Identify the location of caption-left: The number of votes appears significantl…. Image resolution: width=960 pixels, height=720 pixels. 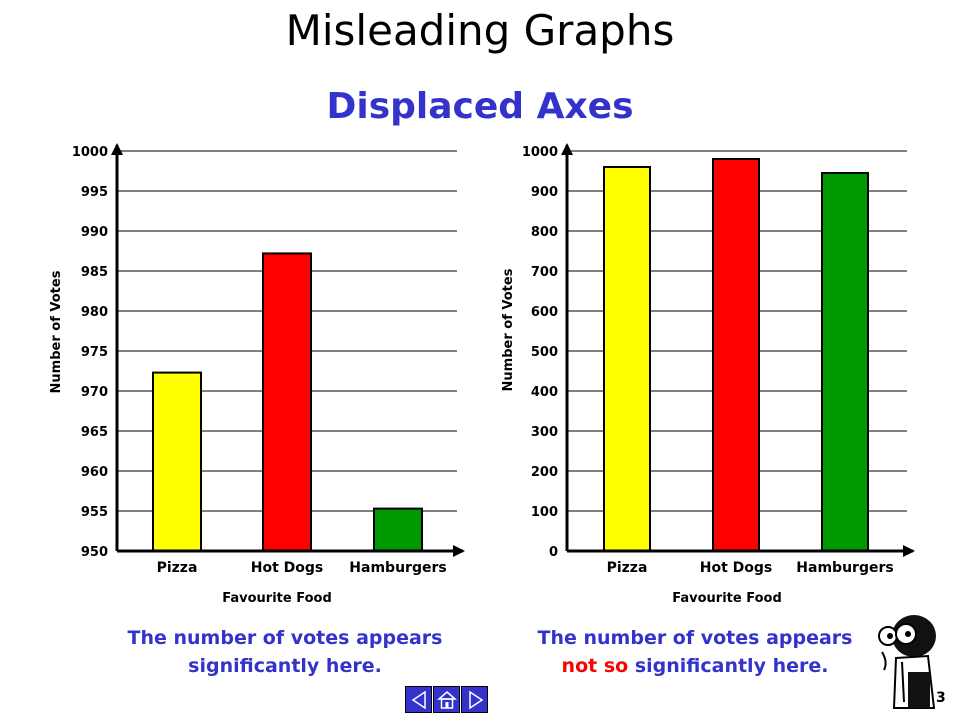
(285, 652).